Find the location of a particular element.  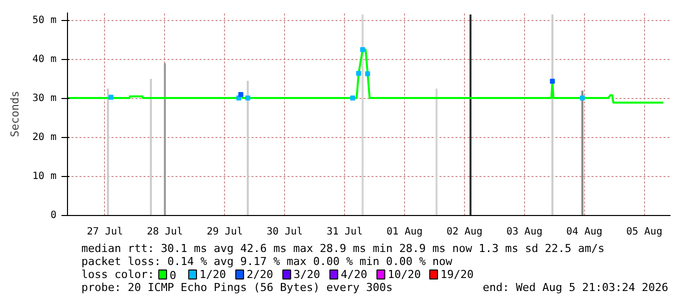

text: median rtt: 30.1 ms avg 42.6 ms max 28.9 ms min 28.9 ms now 1.3 ms sd 22.5 am/s is located at coordinates (343, 248).